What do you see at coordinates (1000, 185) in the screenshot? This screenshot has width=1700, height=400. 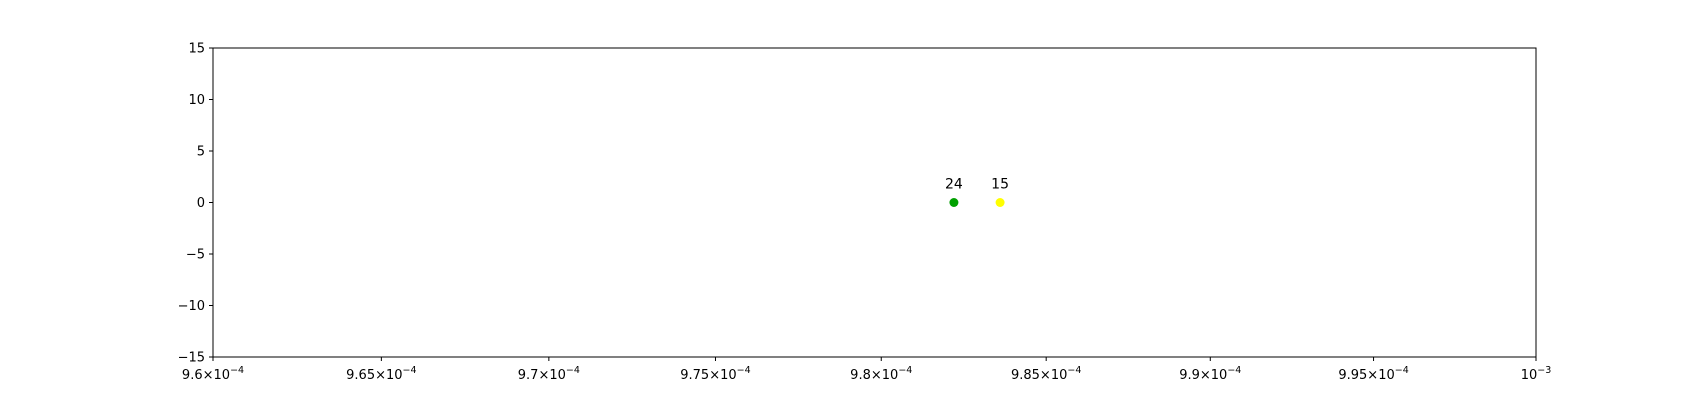 I see `data-point-label: 15` at bounding box center [1000, 185].